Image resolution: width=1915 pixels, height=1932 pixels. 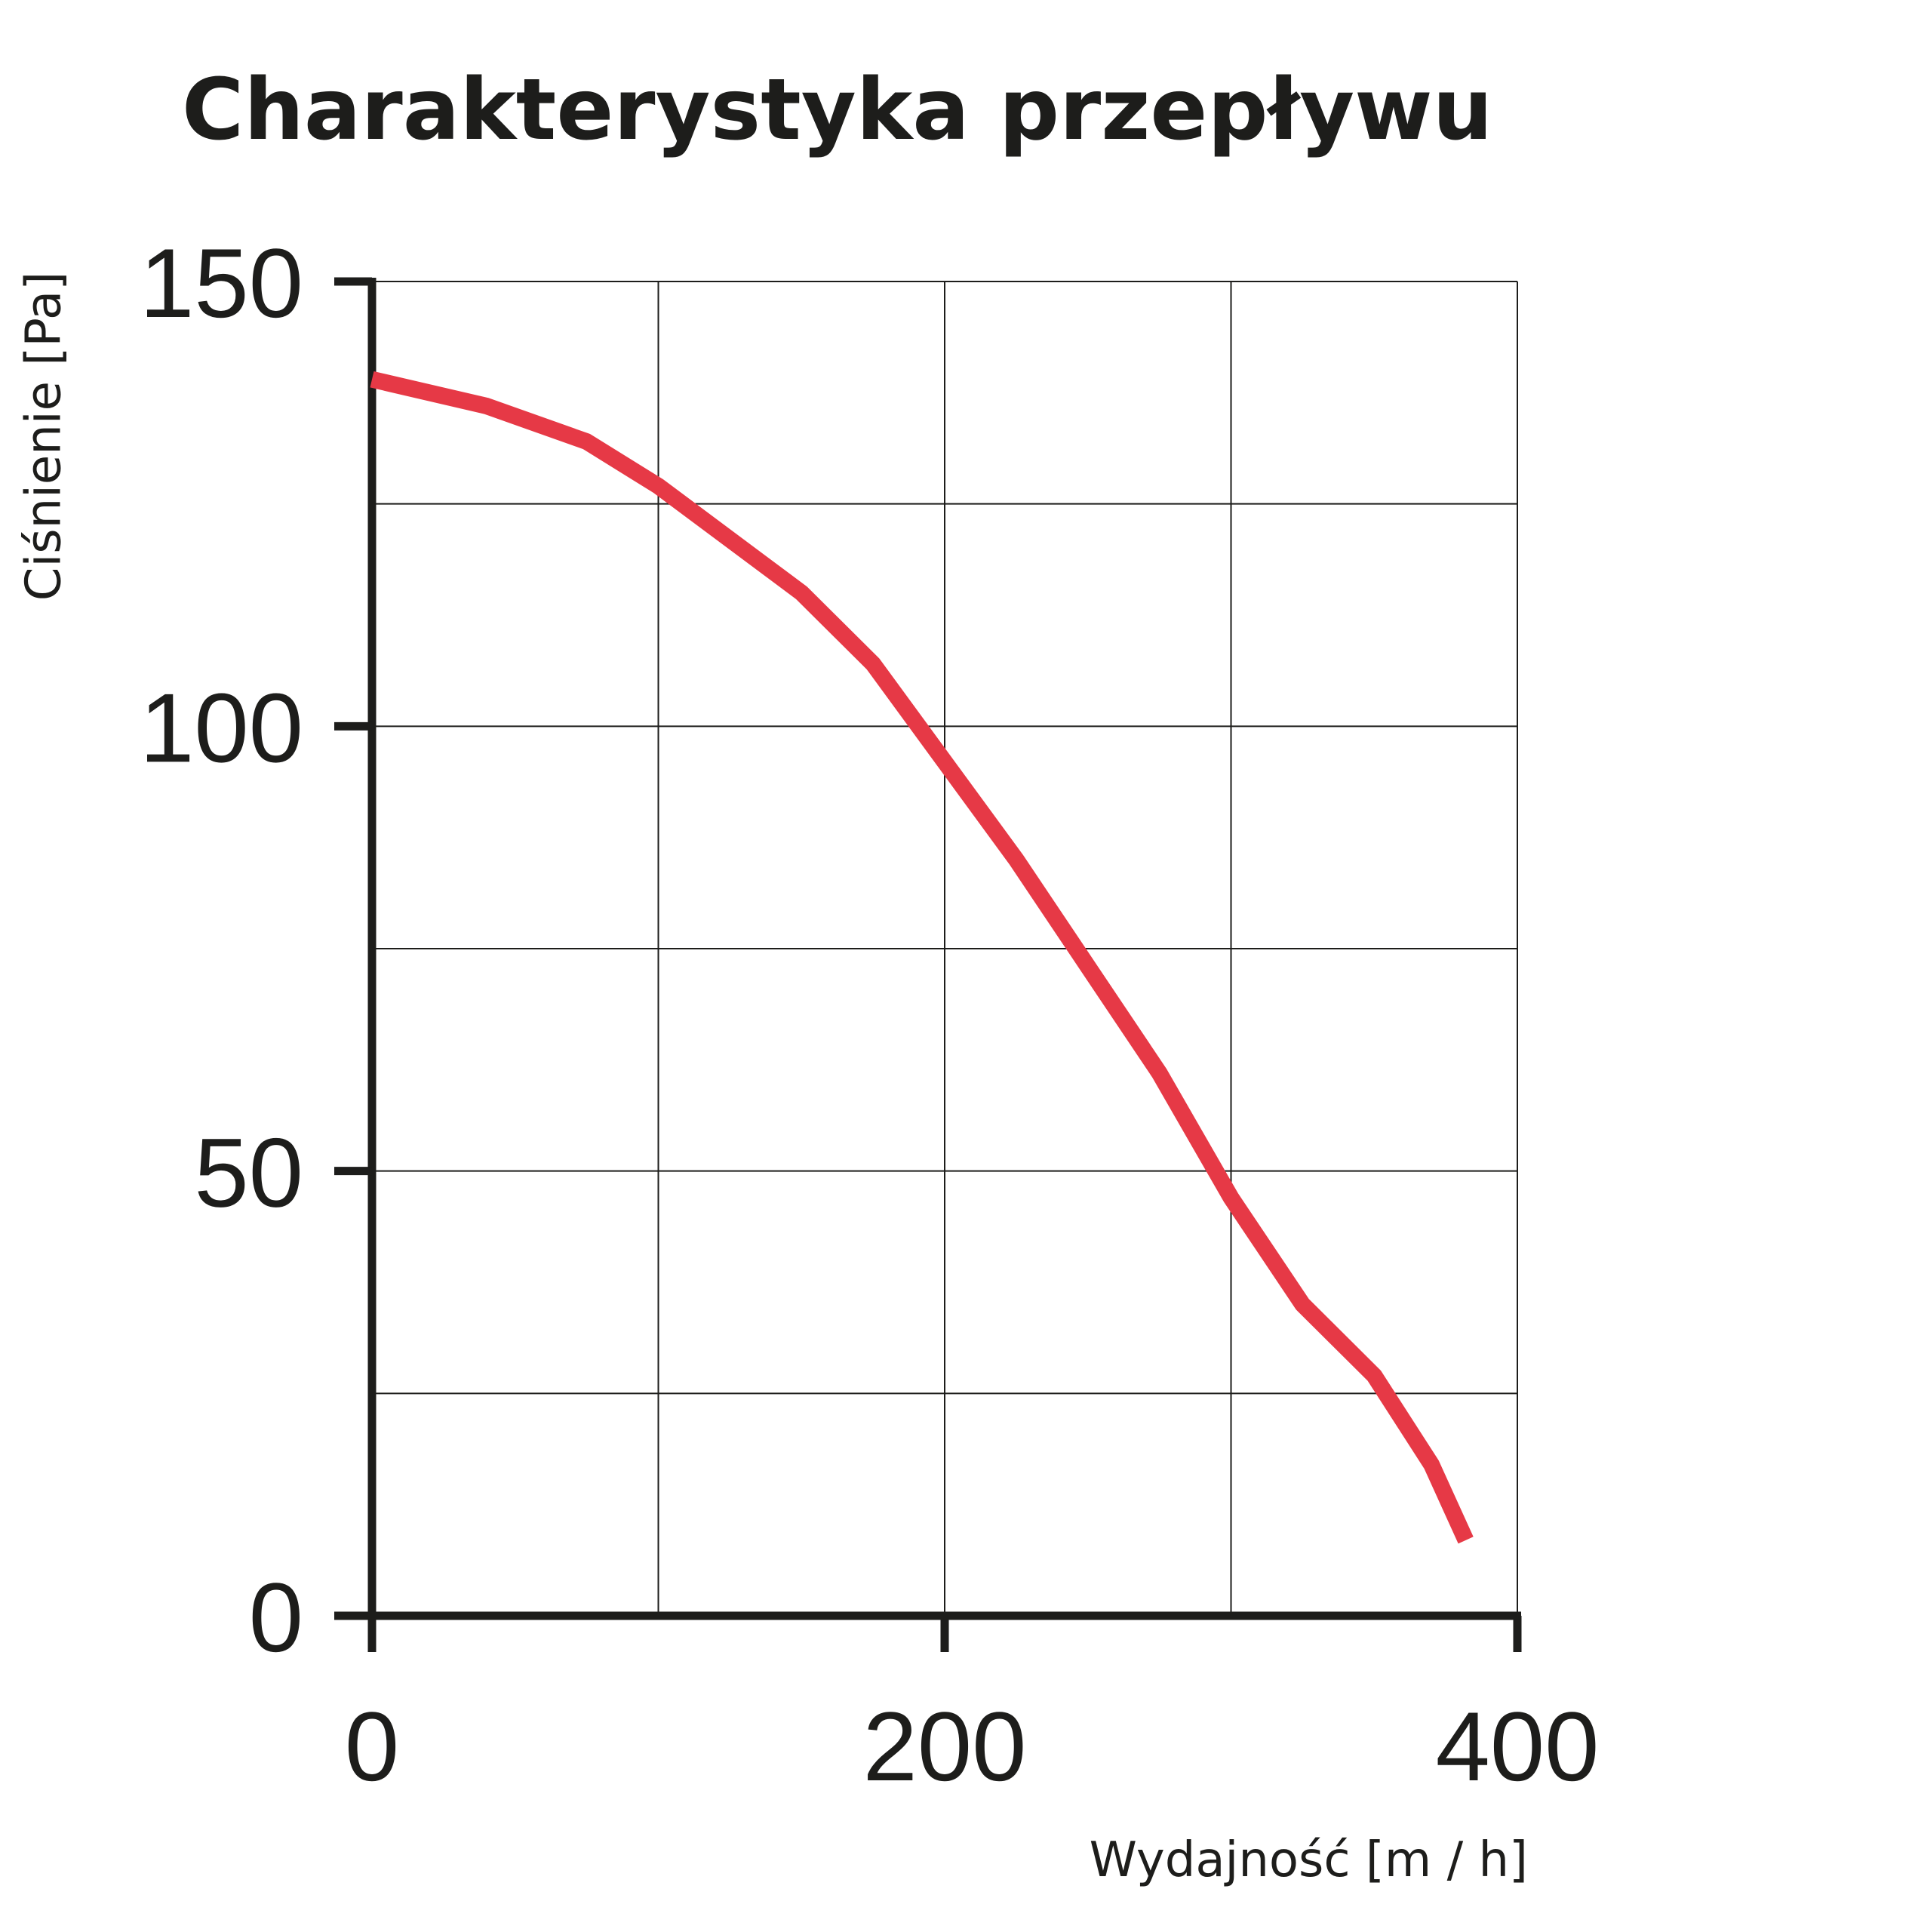 I want to click on x-tick-label: 400, so click(x=1518, y=1746).